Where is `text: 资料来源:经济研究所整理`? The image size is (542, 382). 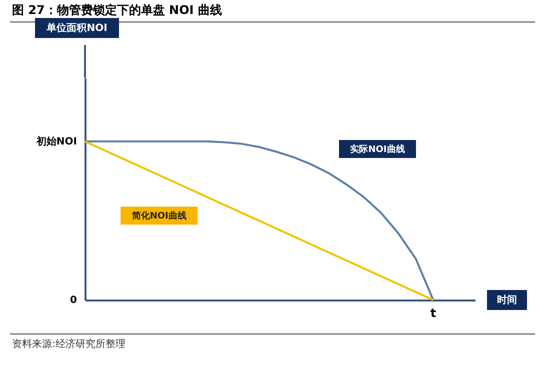
text: 资料来源:经济研究所整理 is located at coordinates (69, 344).